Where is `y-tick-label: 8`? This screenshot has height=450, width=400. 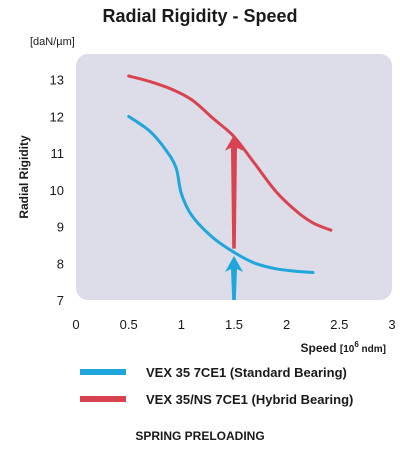 y-tick-label: 8 is located at coordinates (60, 263).